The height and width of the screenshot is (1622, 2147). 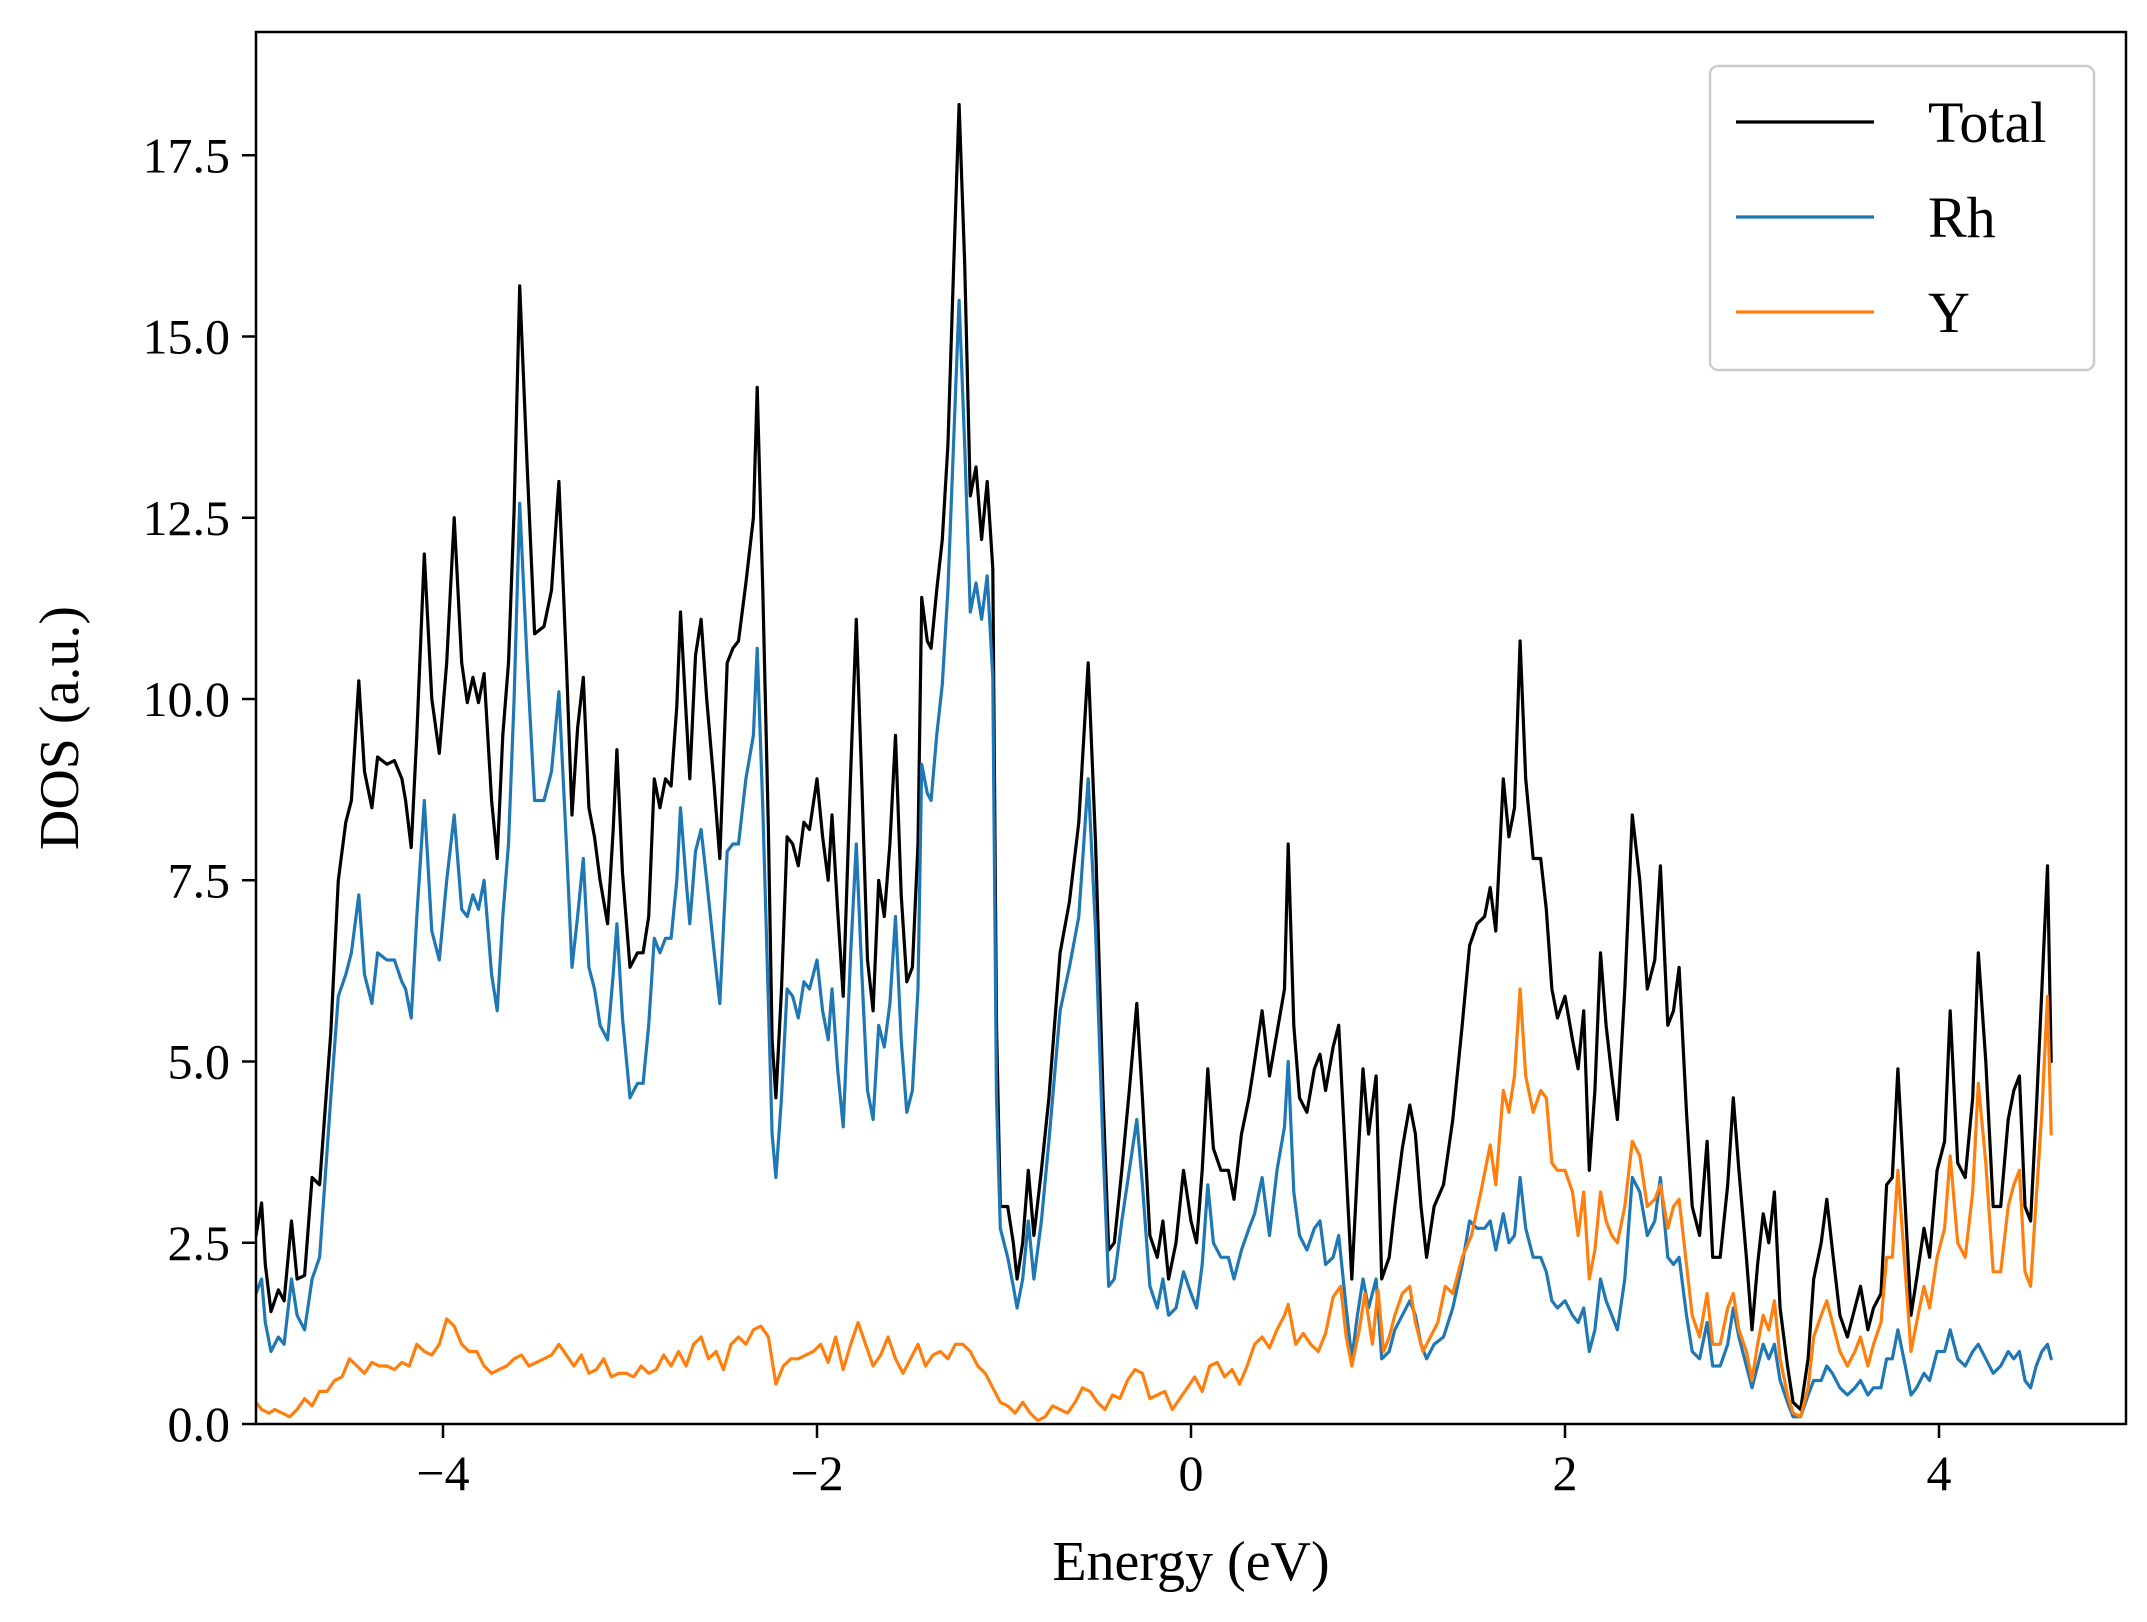 I want to click on x-tick-label: 4, so click(x=1939, y=1473).